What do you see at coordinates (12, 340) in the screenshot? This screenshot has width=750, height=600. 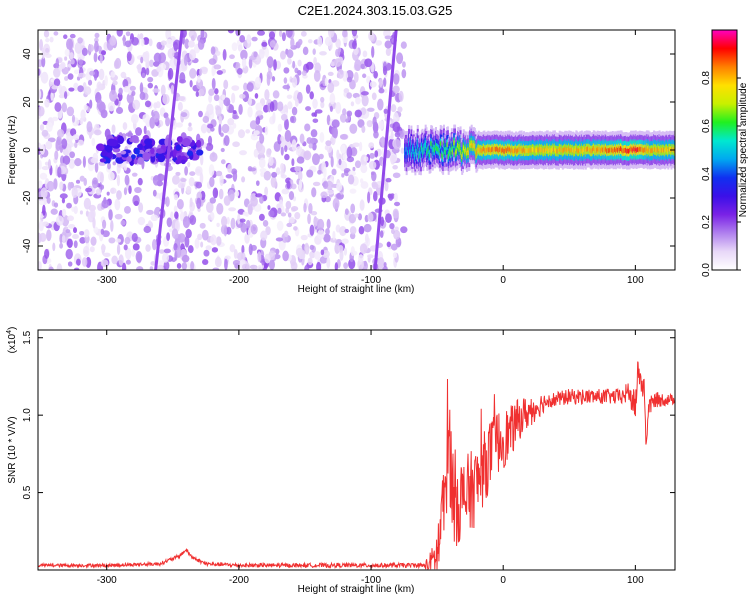 I see `svg-text: (x104)` at bounding box center [12, 340].